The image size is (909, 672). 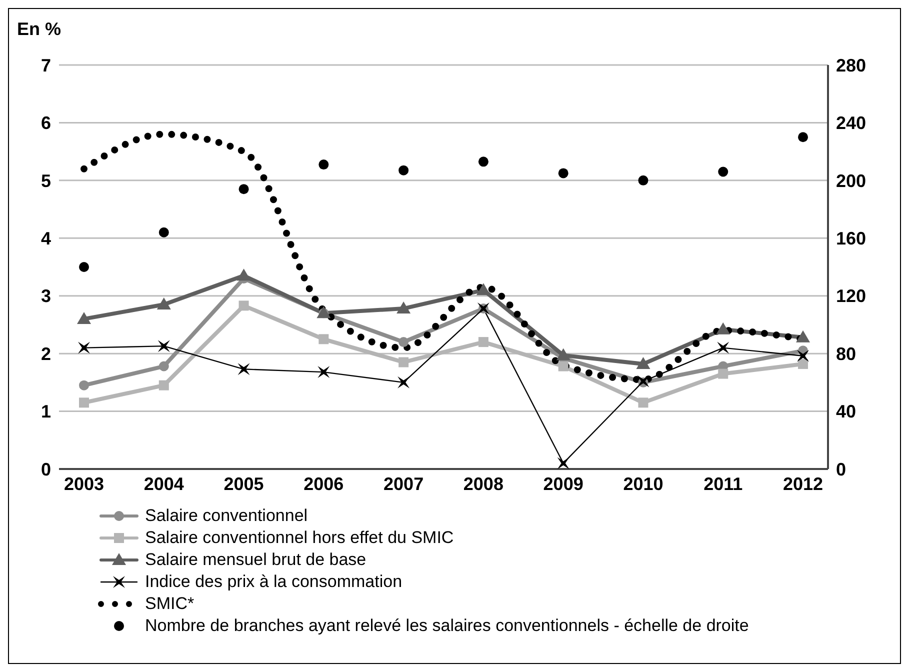 What do you see at coordinates (45, 123) in the screenshot?
I see `y-tick-label: 6` at bounding box center [45, 123].